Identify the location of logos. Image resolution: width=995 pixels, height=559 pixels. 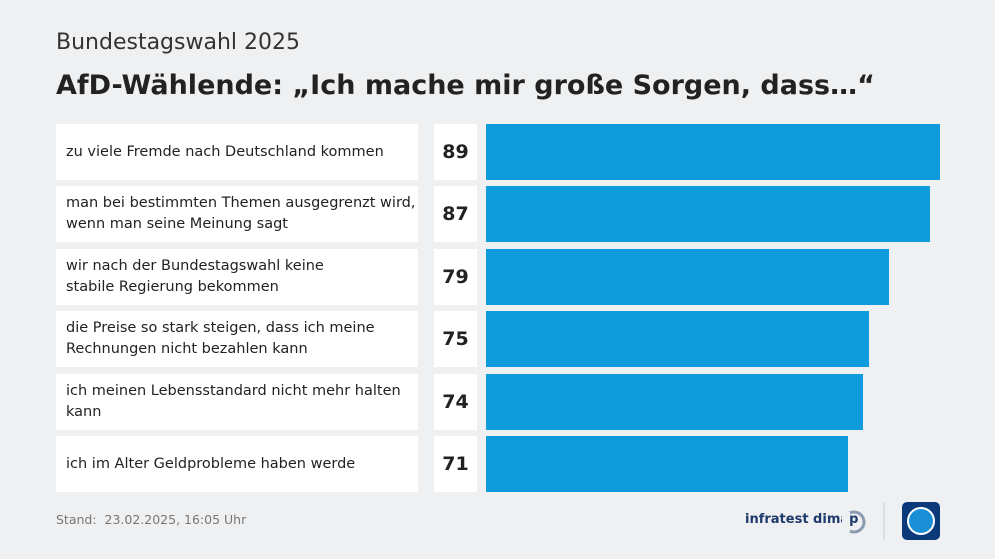
(891, 521).